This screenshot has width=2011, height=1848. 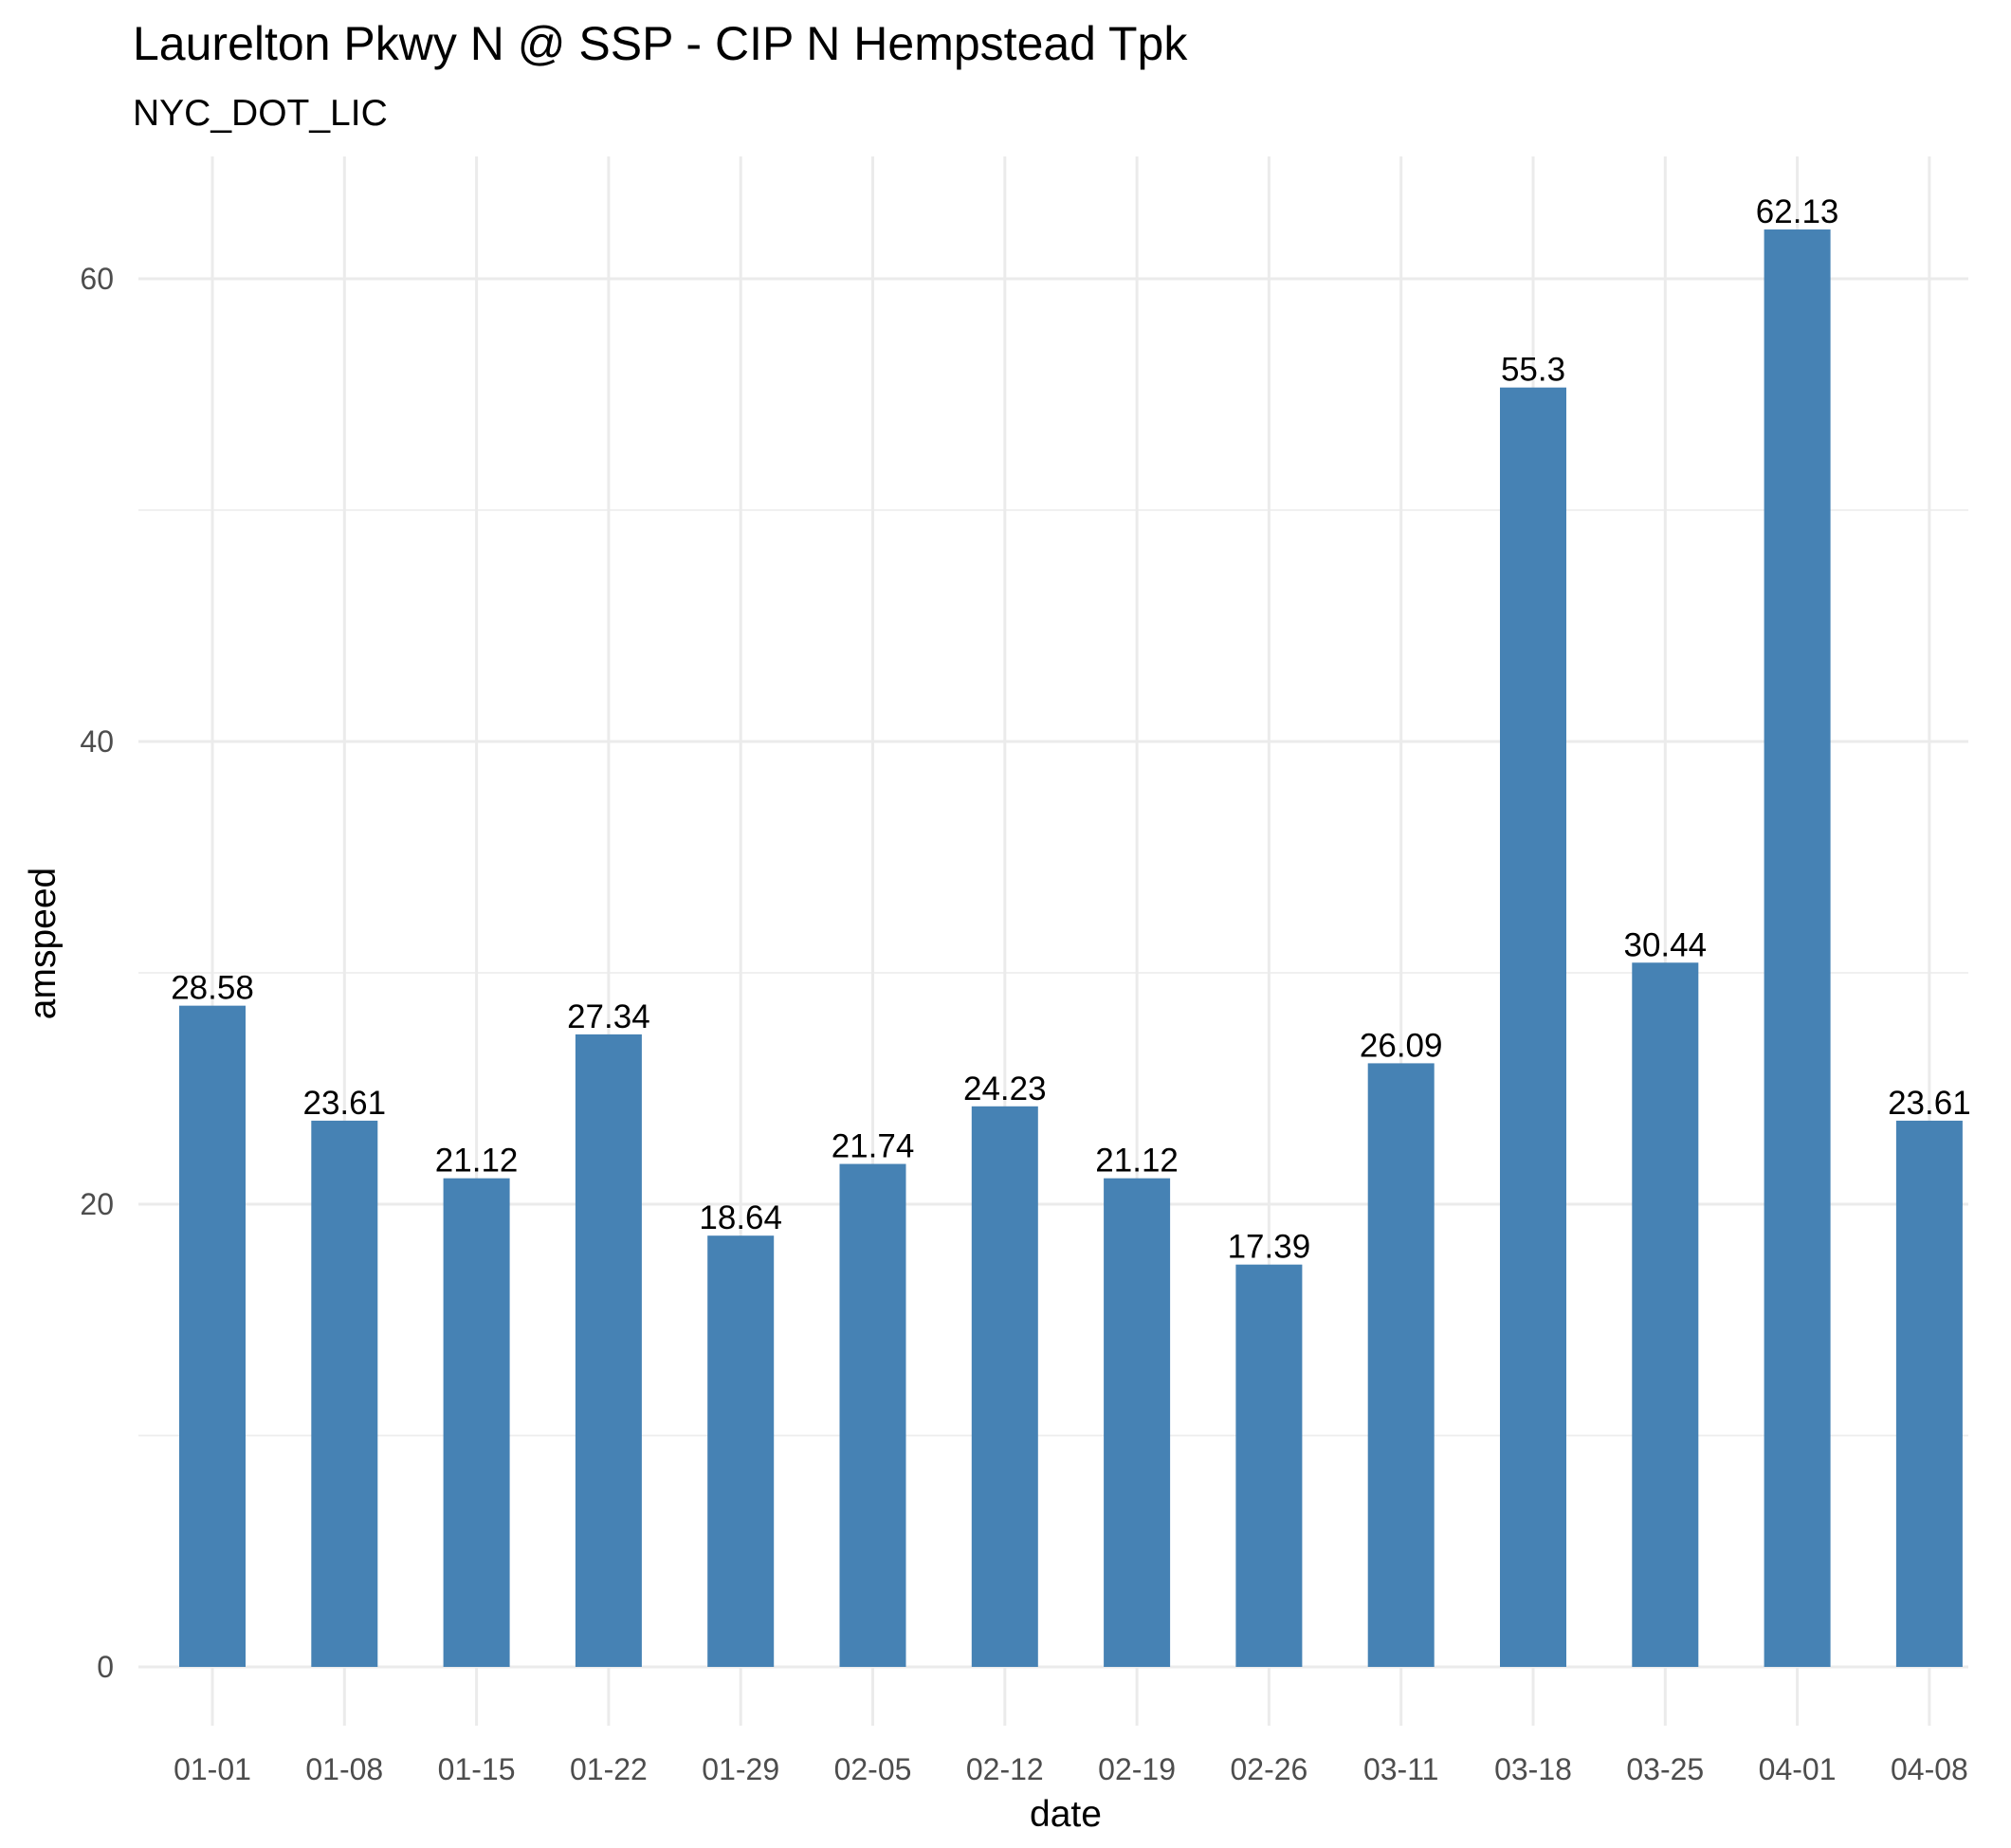 I want to click on data-label-03-18: 55.3, so click(x=1533, y=370).